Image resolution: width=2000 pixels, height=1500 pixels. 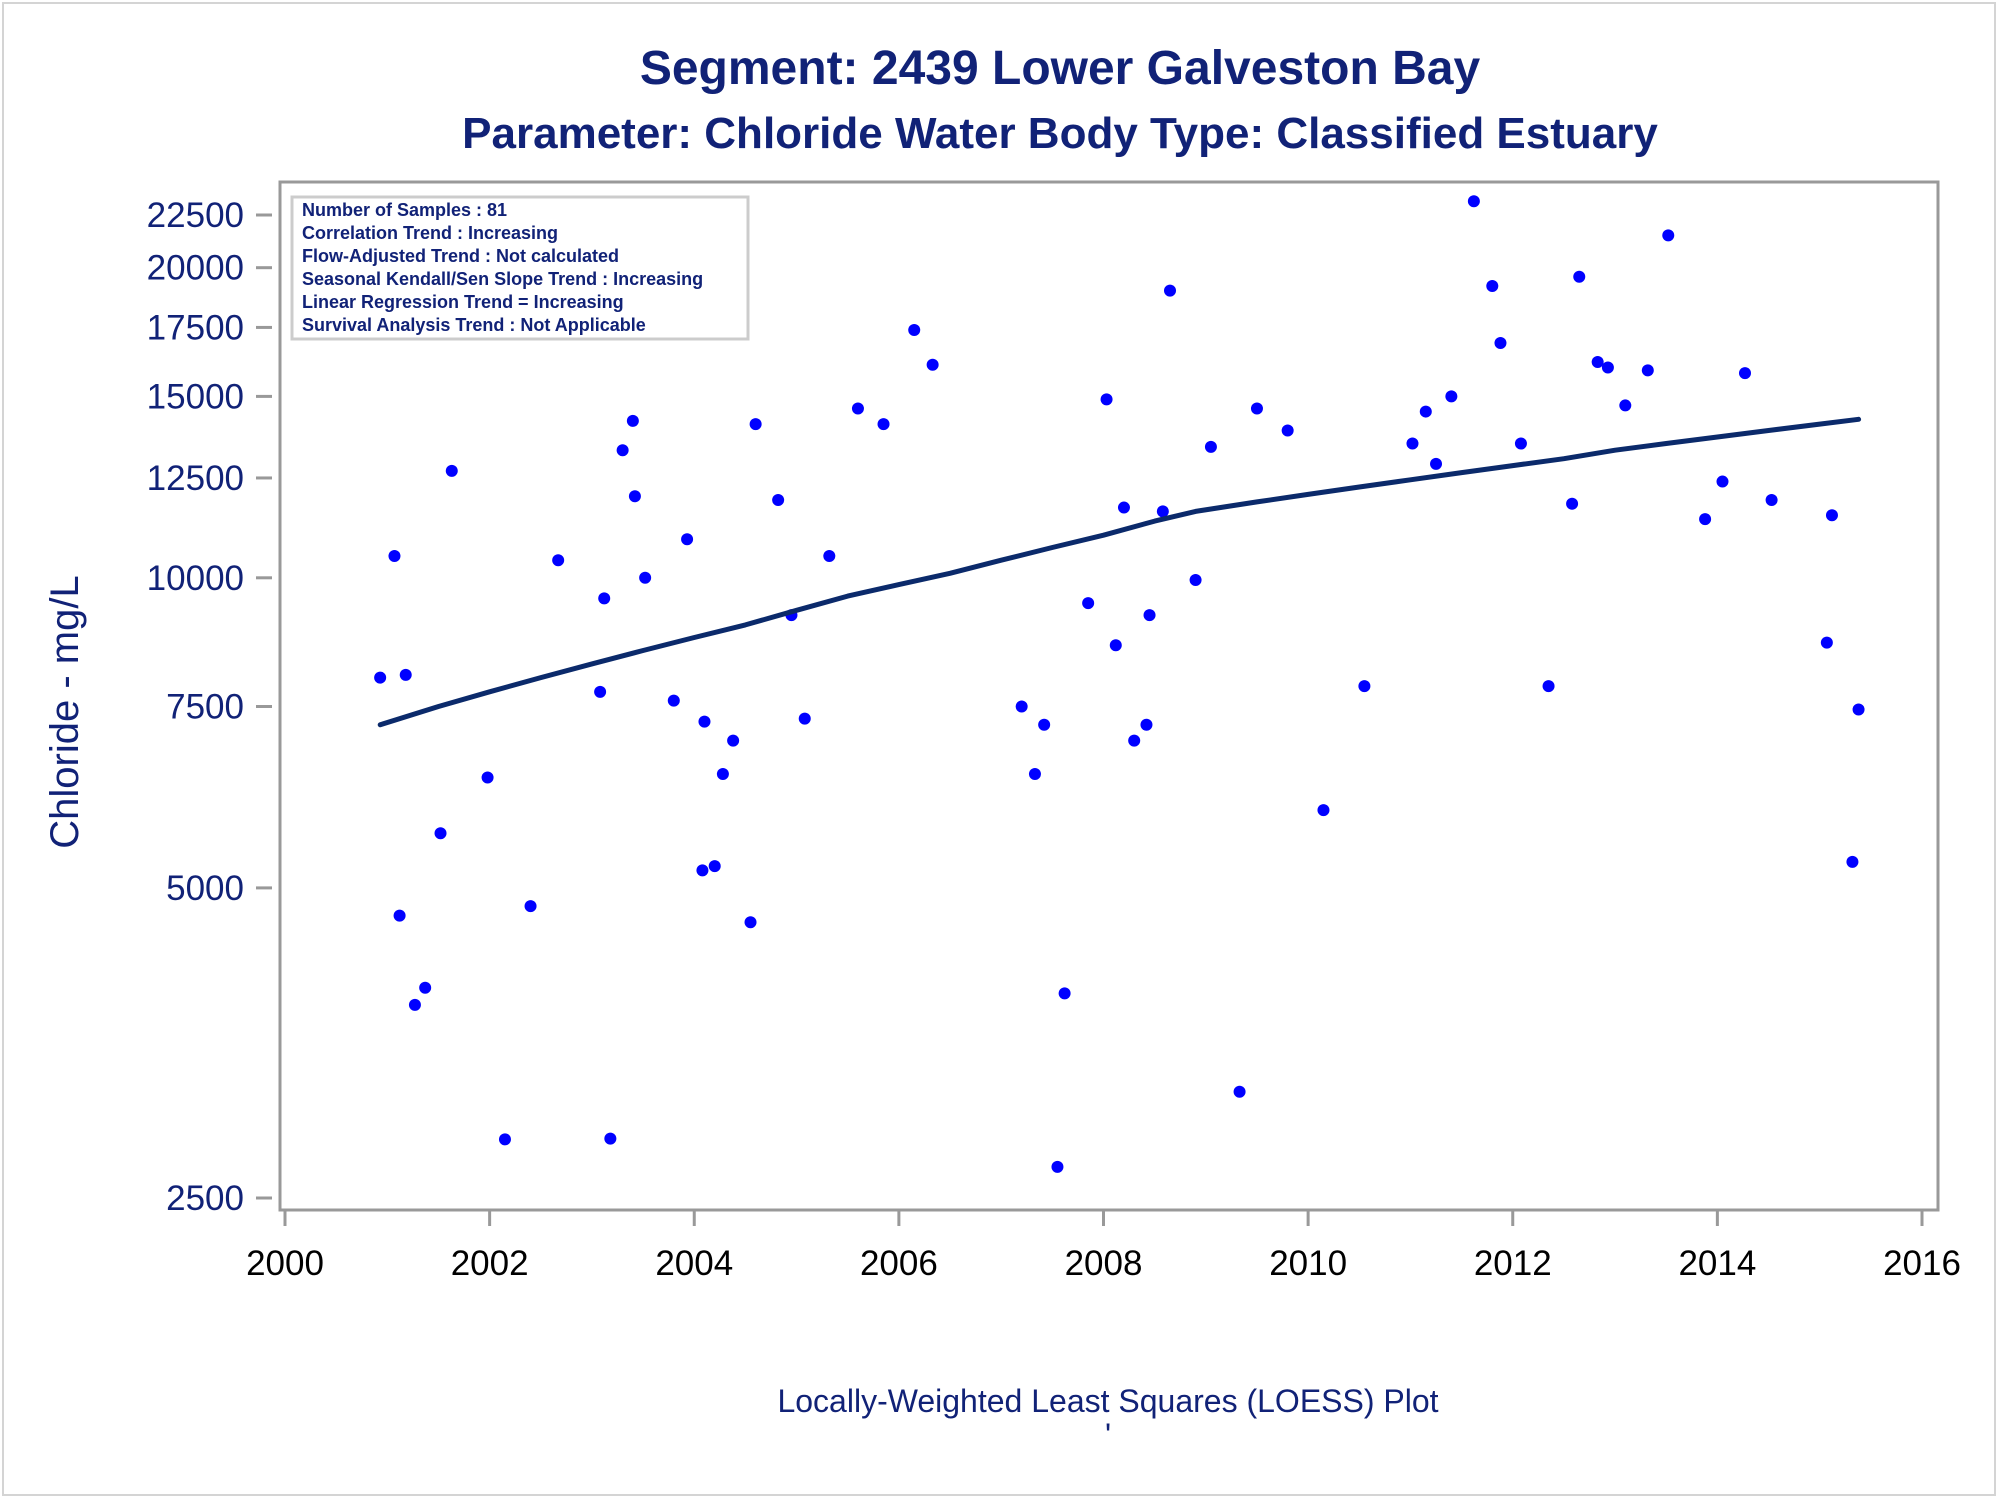 What do you see at coordinates (65, 711) in the screenshot?
I see `y-axis-label: Chloride - mg/L` at bounding box center [65, 711].